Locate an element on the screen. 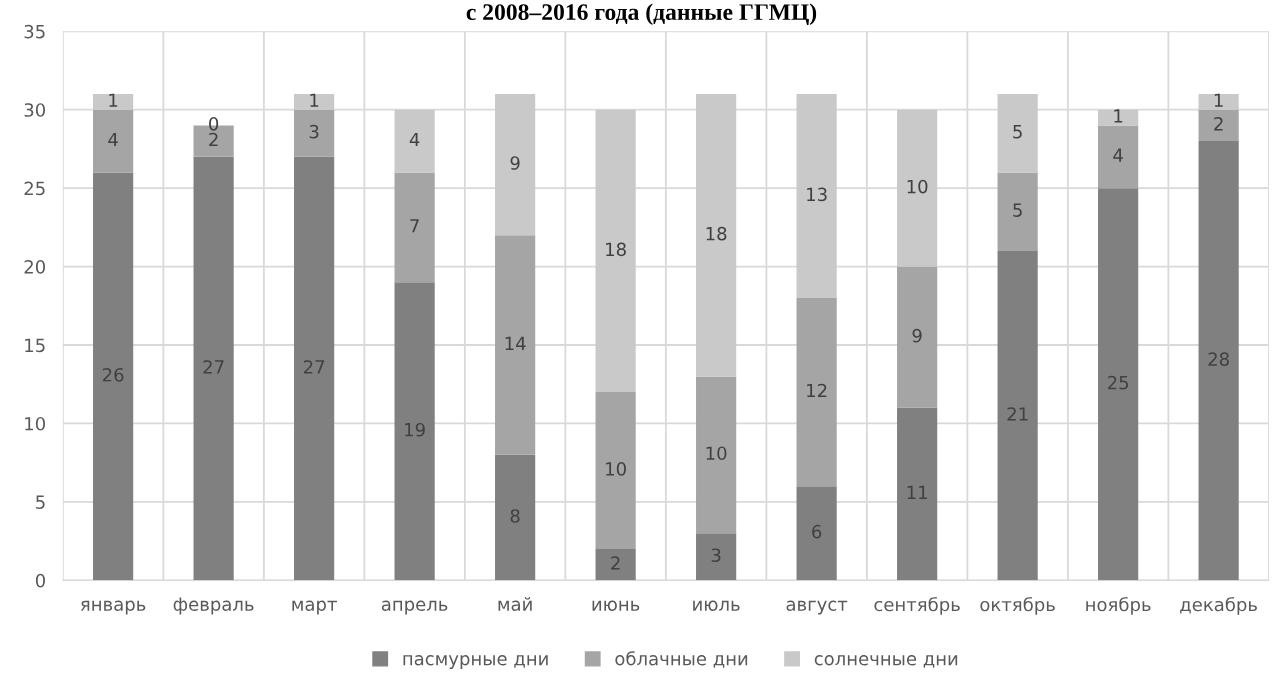 The width and height of the screenshot is (1283, 695). data-label: 13 is located at coordinates (817, 194).